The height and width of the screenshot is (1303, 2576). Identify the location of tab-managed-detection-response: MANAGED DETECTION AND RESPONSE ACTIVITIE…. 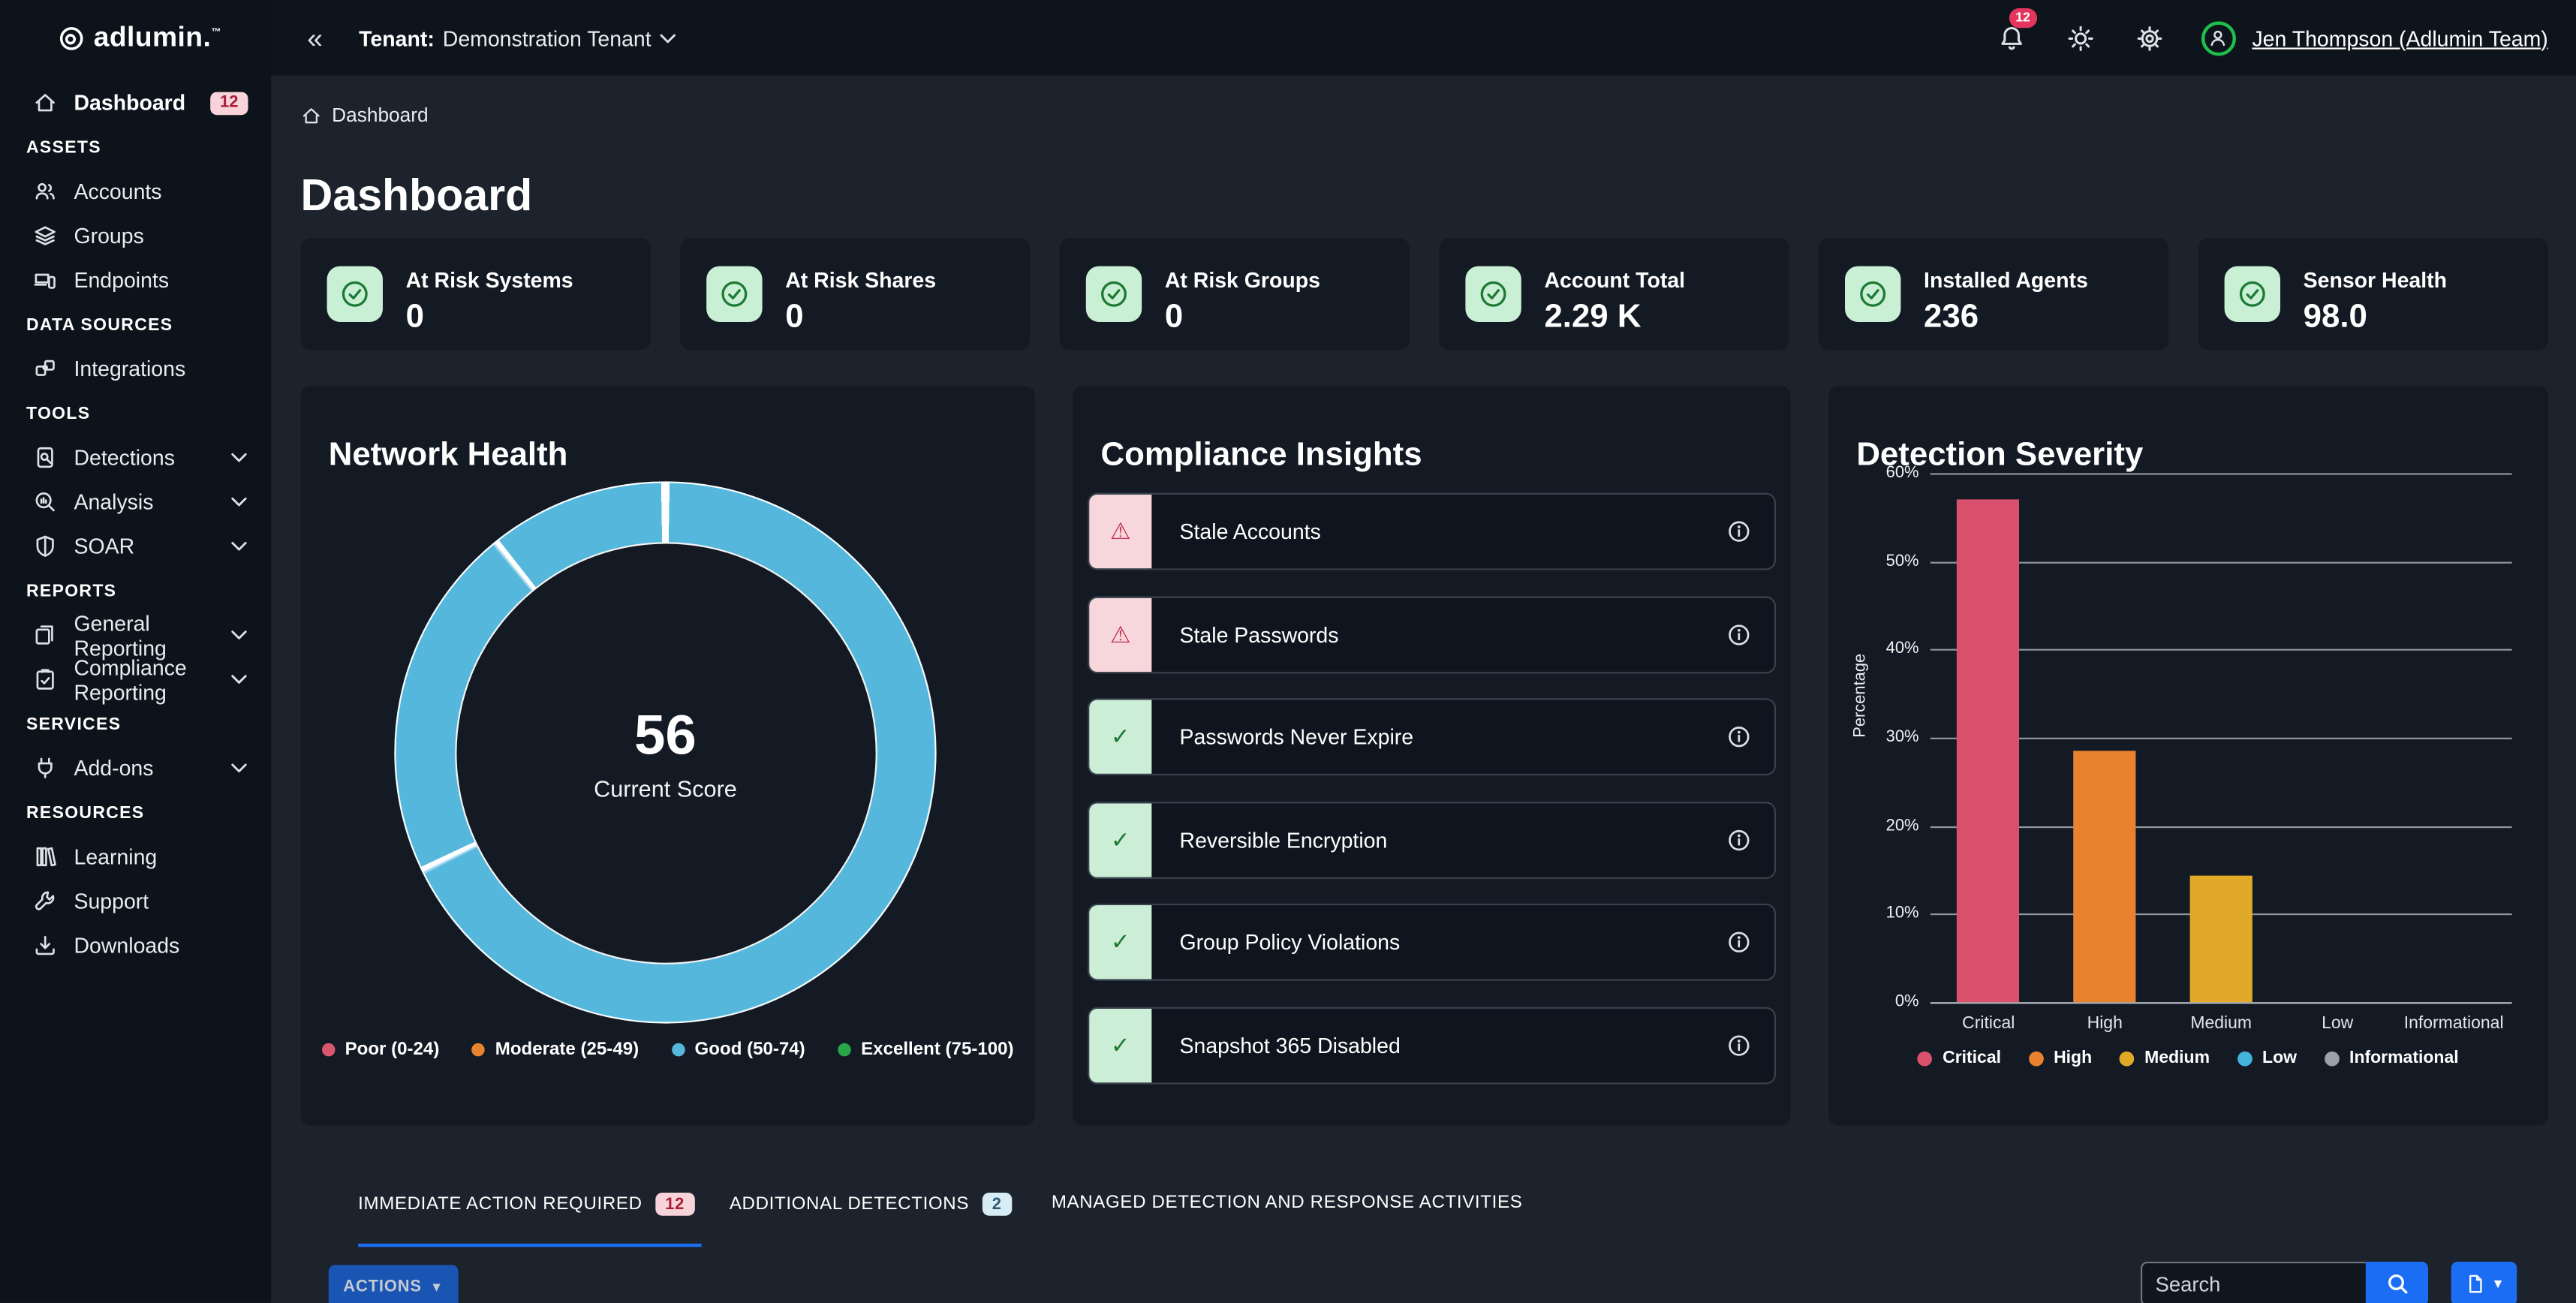
(1287, 1202).